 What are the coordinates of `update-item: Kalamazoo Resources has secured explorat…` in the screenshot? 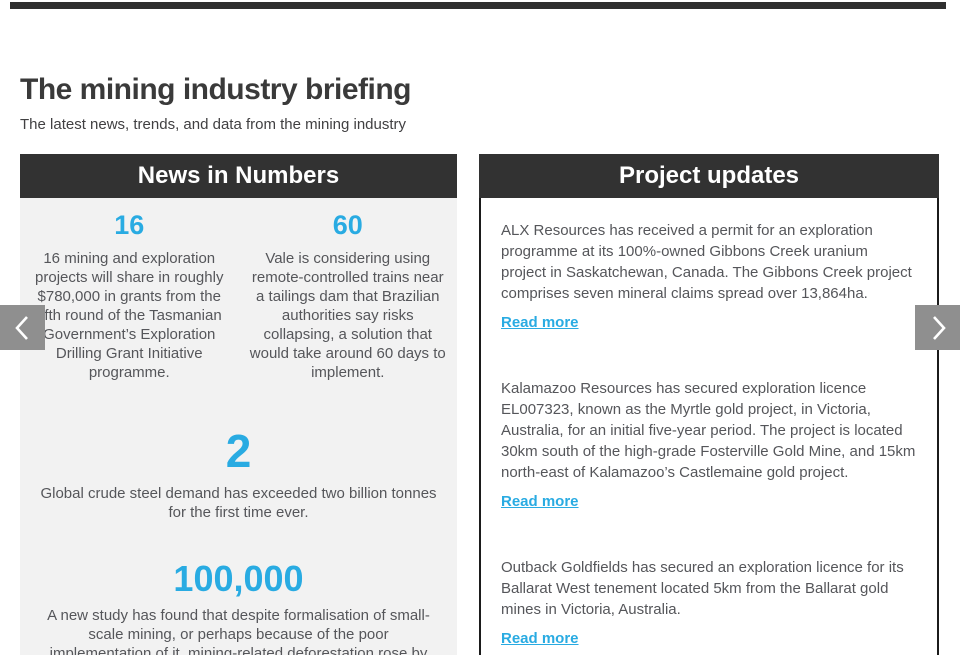 It's located at (709, 444).